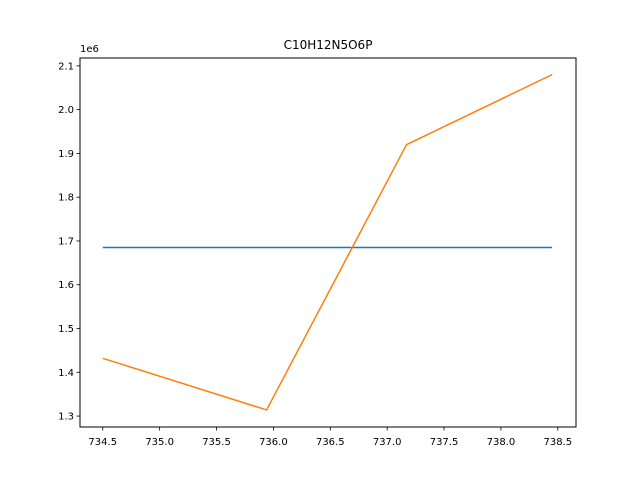 This screenshot has height=480, width=640. Describe the element at coordinates (330, 442) in the screenshot. I see `x-tick-label: 736.5` at that location.